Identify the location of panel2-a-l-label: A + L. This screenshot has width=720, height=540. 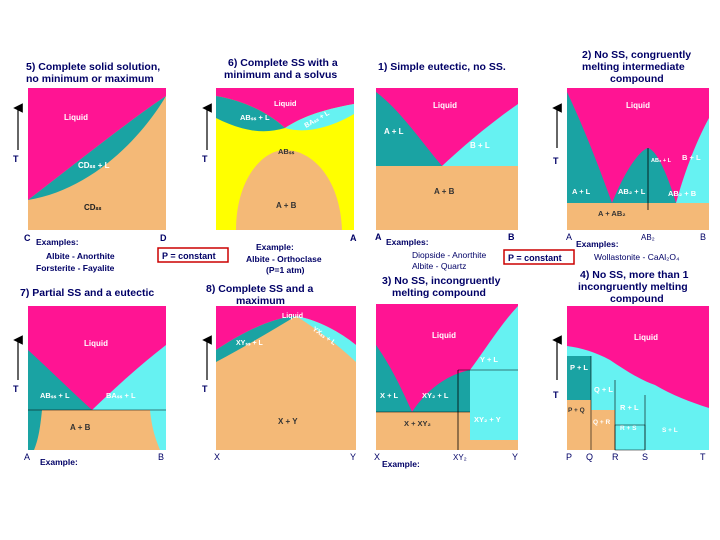
(581, 191).